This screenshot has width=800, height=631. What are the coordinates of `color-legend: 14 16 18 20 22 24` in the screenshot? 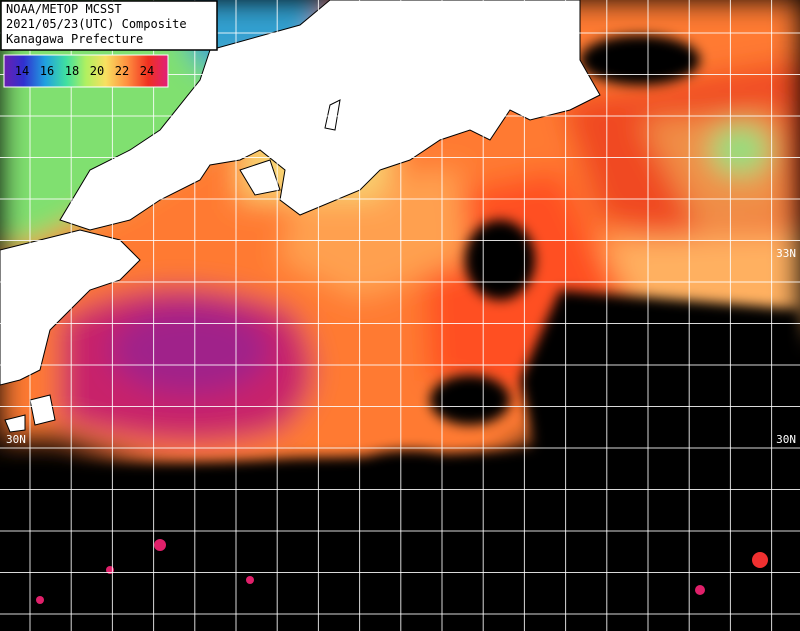 It's located at (86, 71).